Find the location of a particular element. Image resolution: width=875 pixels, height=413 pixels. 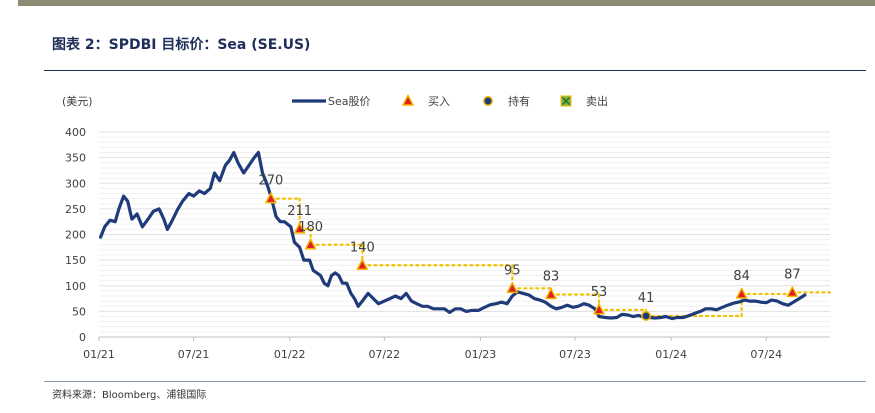

source-note: 资料来源：Bloomberg、浦银国际 is located at coordinates (129, 395).